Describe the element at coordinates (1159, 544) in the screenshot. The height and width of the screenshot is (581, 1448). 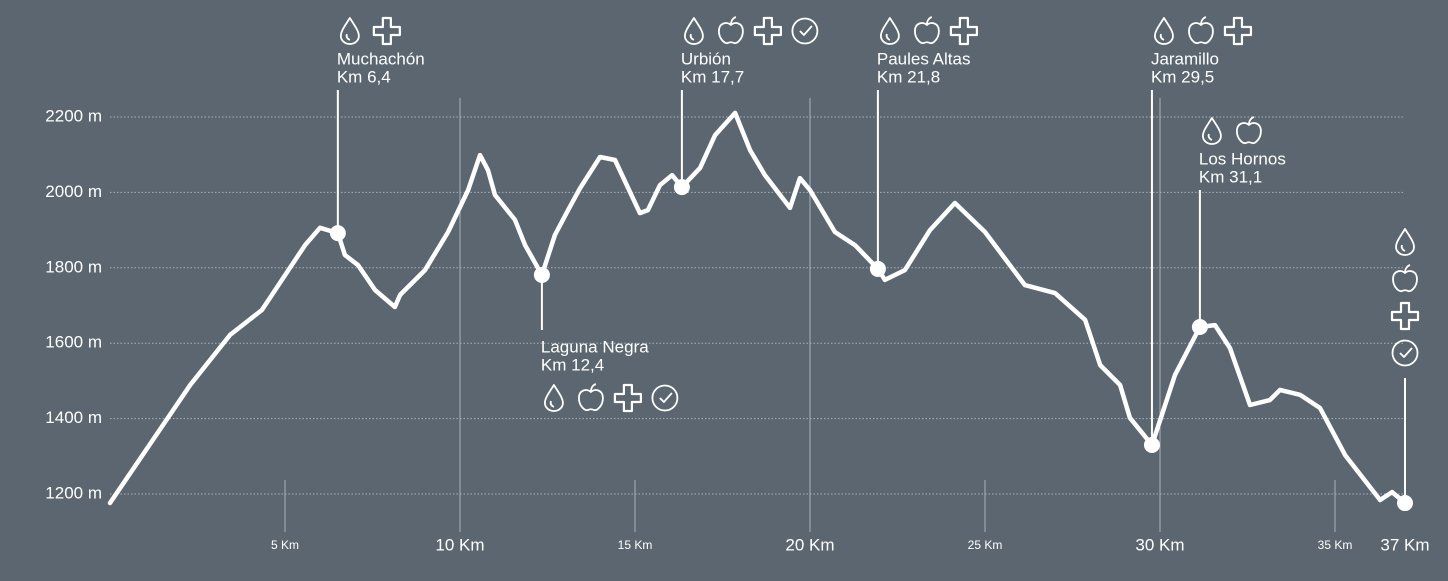
I see `x-tick-label: 30 Km` at that location.